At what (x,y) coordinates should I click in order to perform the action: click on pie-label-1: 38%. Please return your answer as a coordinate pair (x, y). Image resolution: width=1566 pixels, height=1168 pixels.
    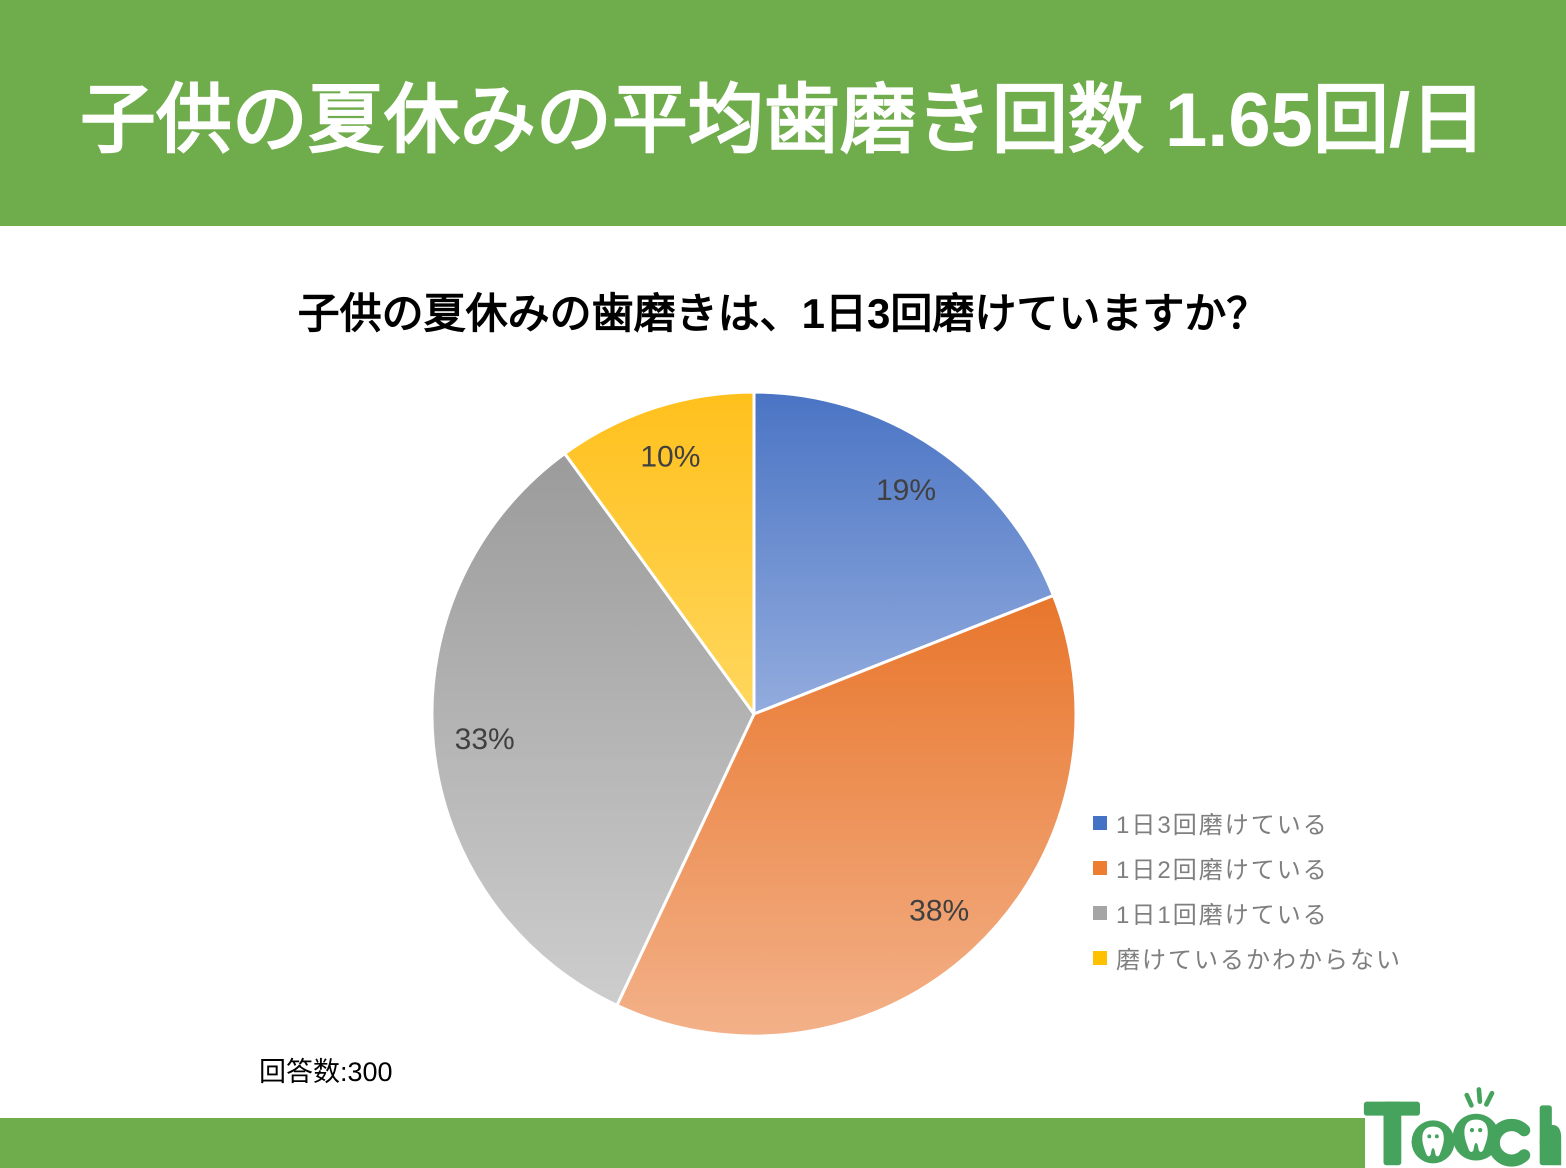
    Looking at the image, I should click on (939, 911).